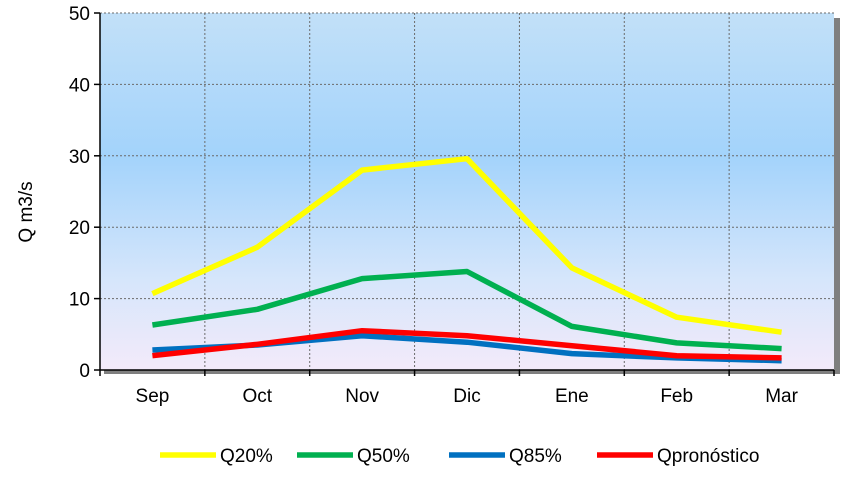 The width and height of the screenshot is (865, 480). What do you see at coordinates (535, 456) in the screenshot?
I see `legend-label: Q85%` at bounding box center [535, 456].